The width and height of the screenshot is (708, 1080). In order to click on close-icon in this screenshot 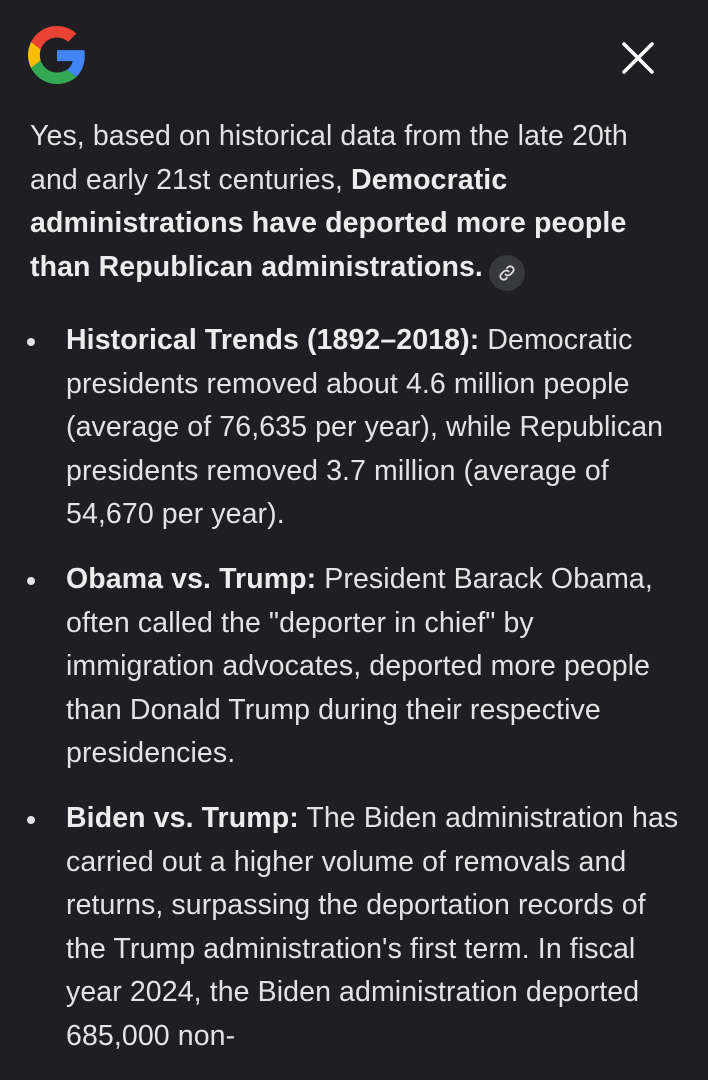, I will do `click(638, 58)`.